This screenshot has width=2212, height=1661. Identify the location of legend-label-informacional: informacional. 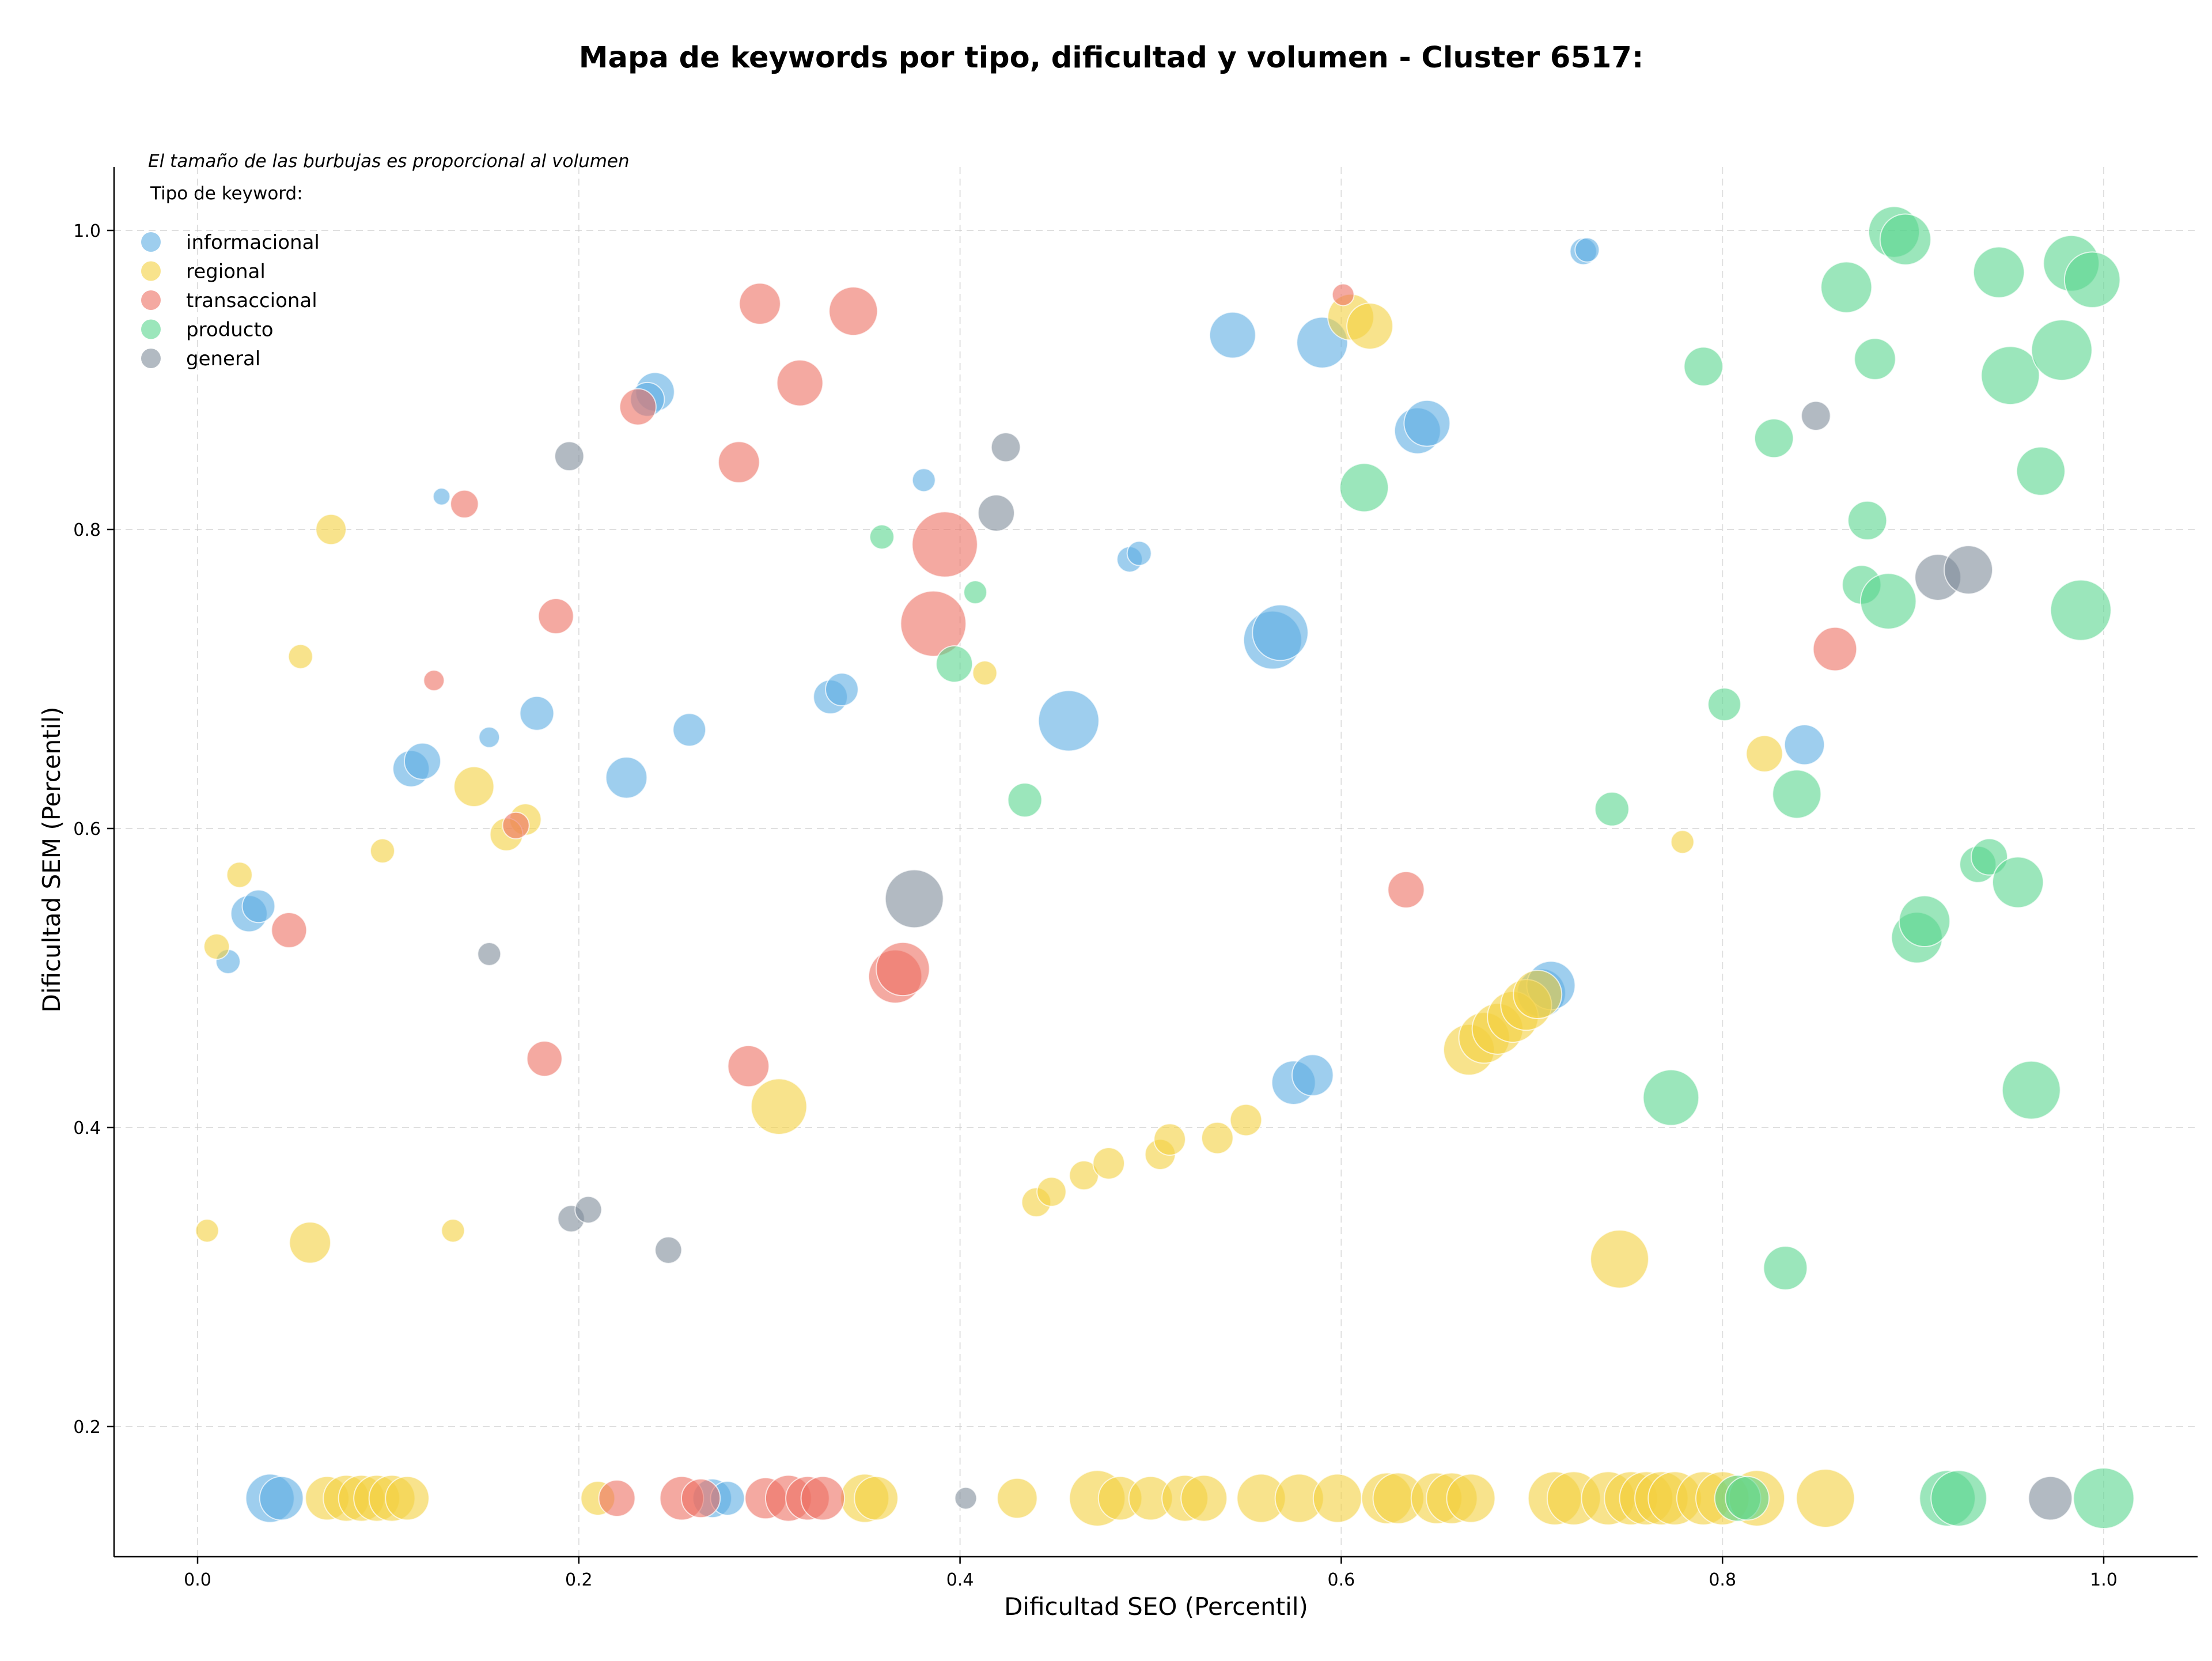
(253, 242).